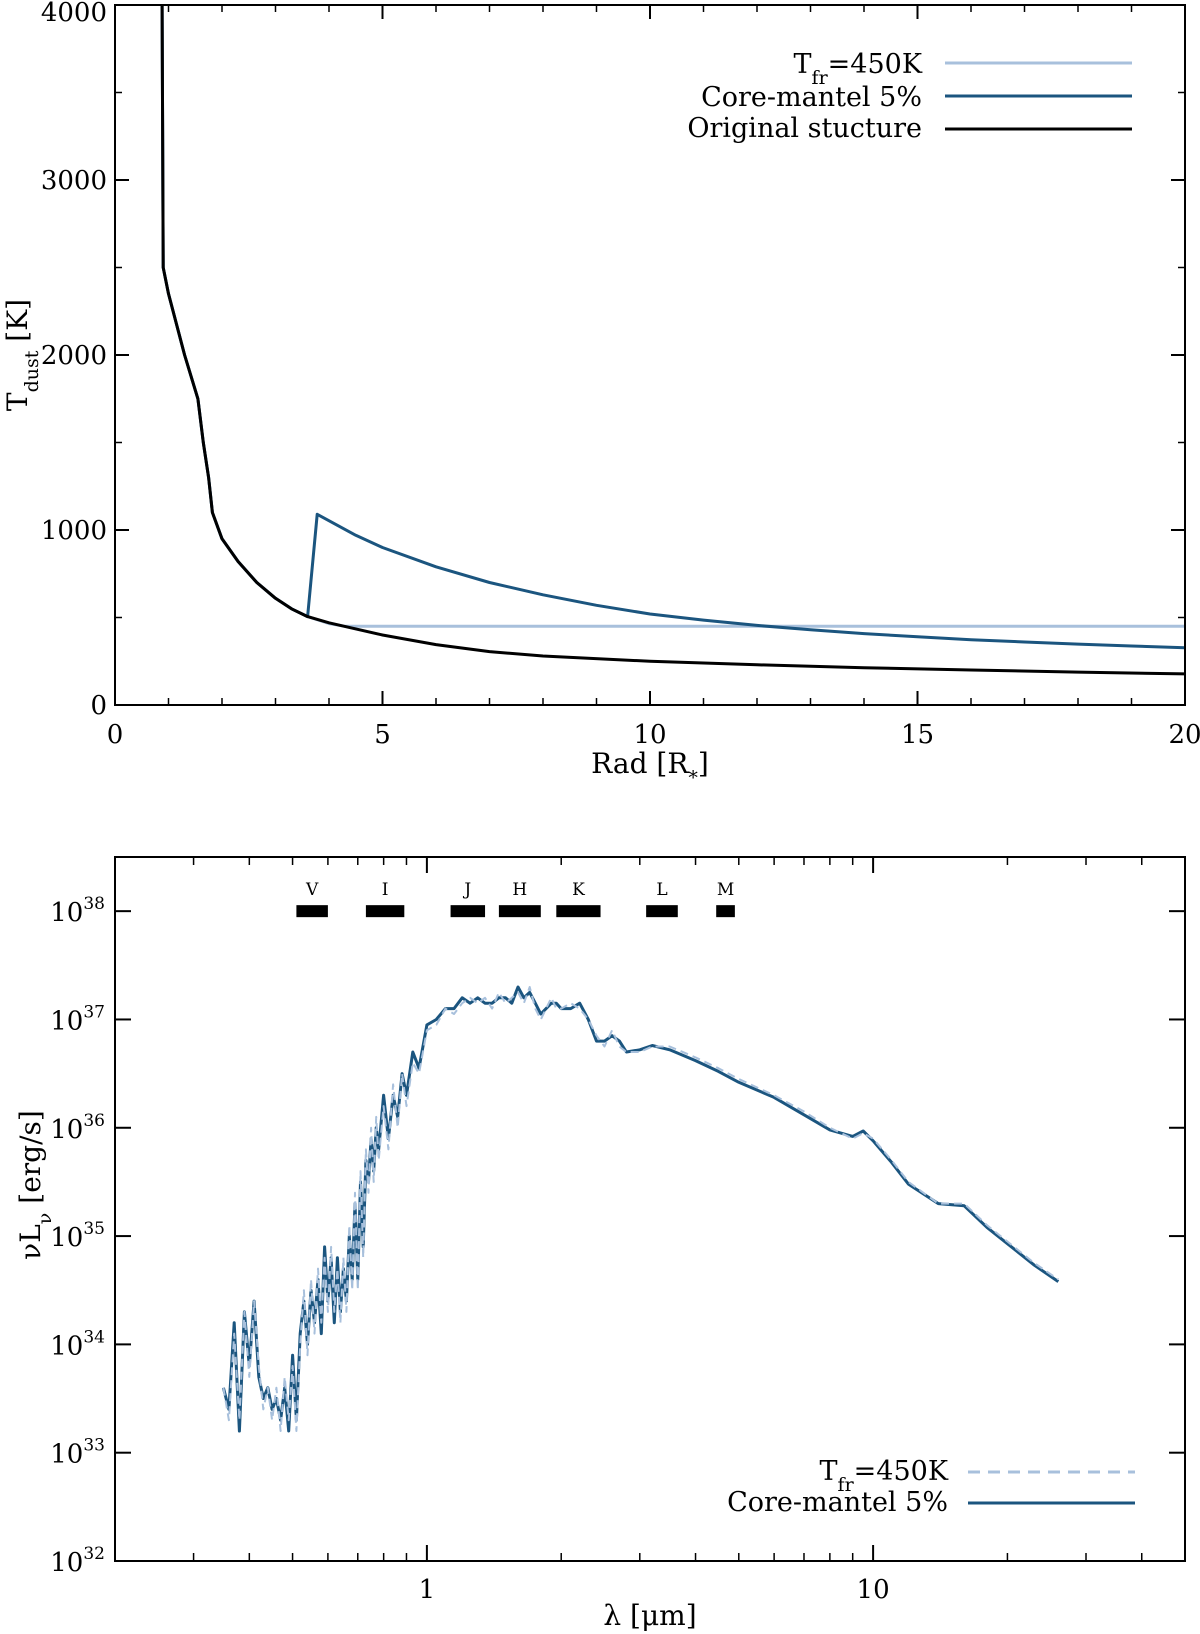  What do you see at coordinates (884, 1476) in the screenshot?
I see `bottom-legend-label-tfr: Tfr=450K` at bounding box center [884, 1476].